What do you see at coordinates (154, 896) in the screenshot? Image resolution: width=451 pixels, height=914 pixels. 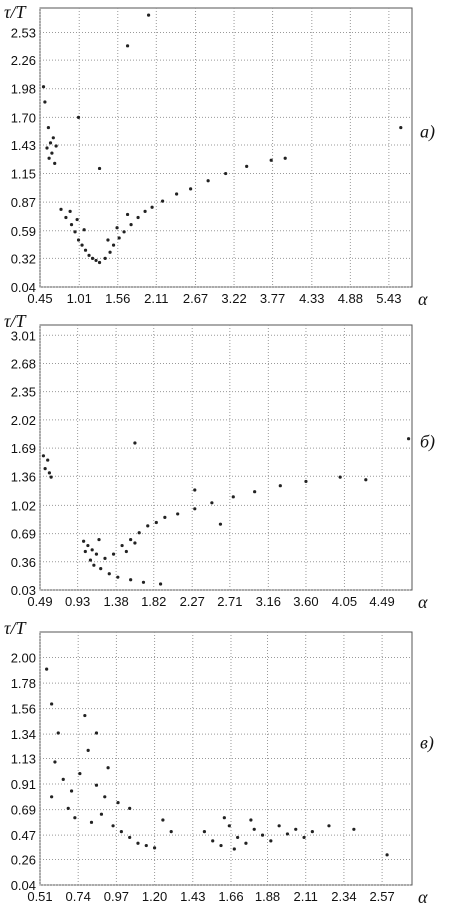 I see `x-tick-label: 1.20` at bounding box center [154, 896].